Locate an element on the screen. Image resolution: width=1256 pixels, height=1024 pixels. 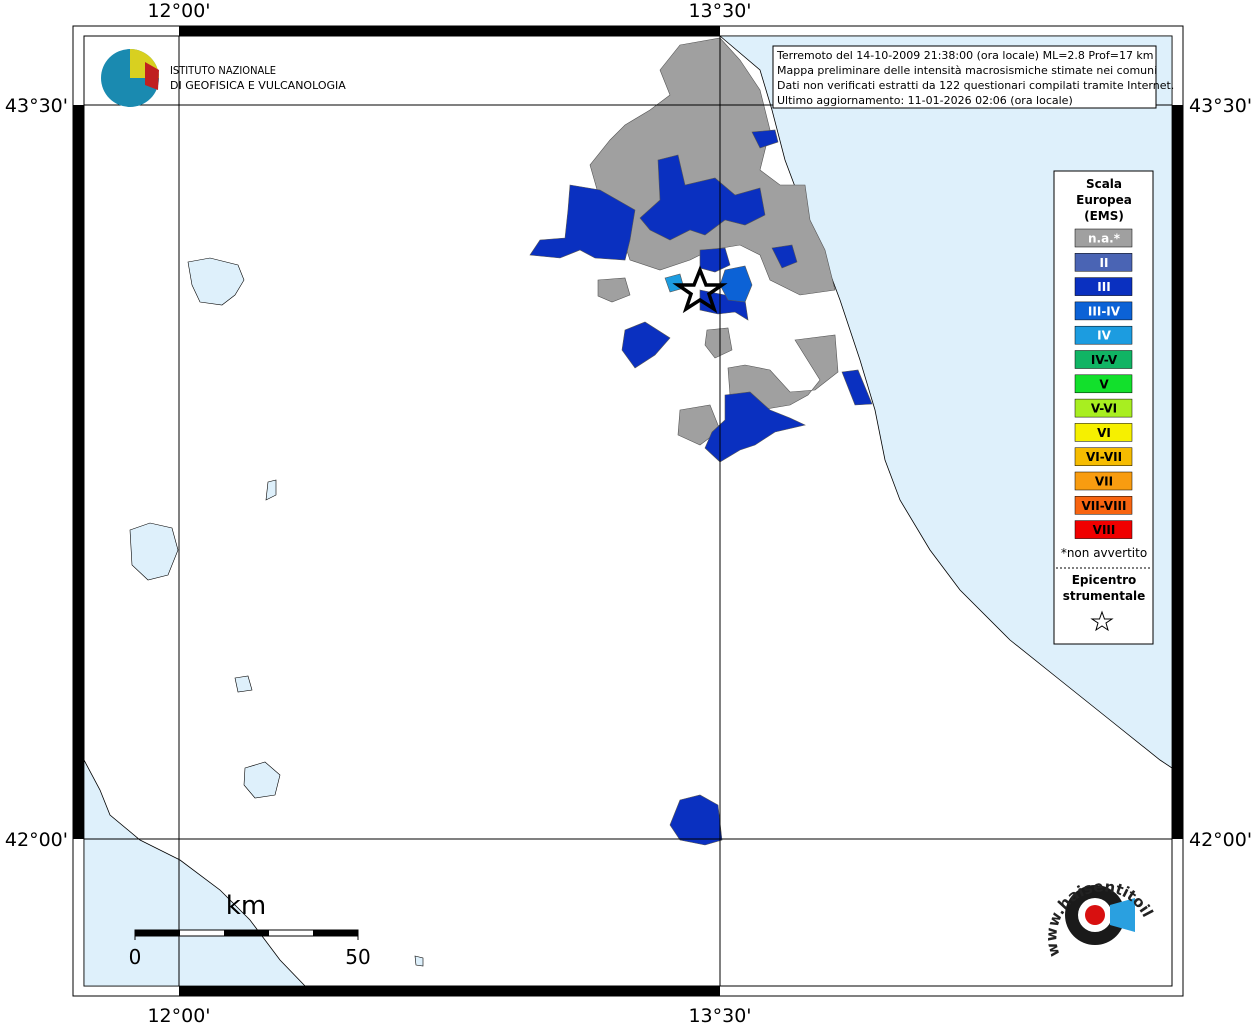
legend-label: V is located at coordinates (1104, 384).